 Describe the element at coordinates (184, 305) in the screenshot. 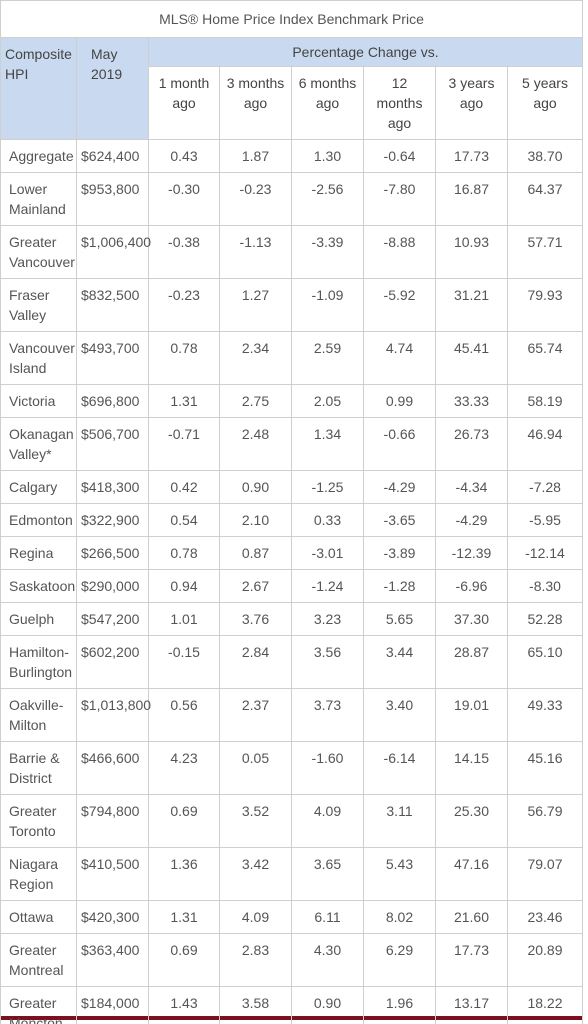

I see `change-cell: -0.23` at that location.